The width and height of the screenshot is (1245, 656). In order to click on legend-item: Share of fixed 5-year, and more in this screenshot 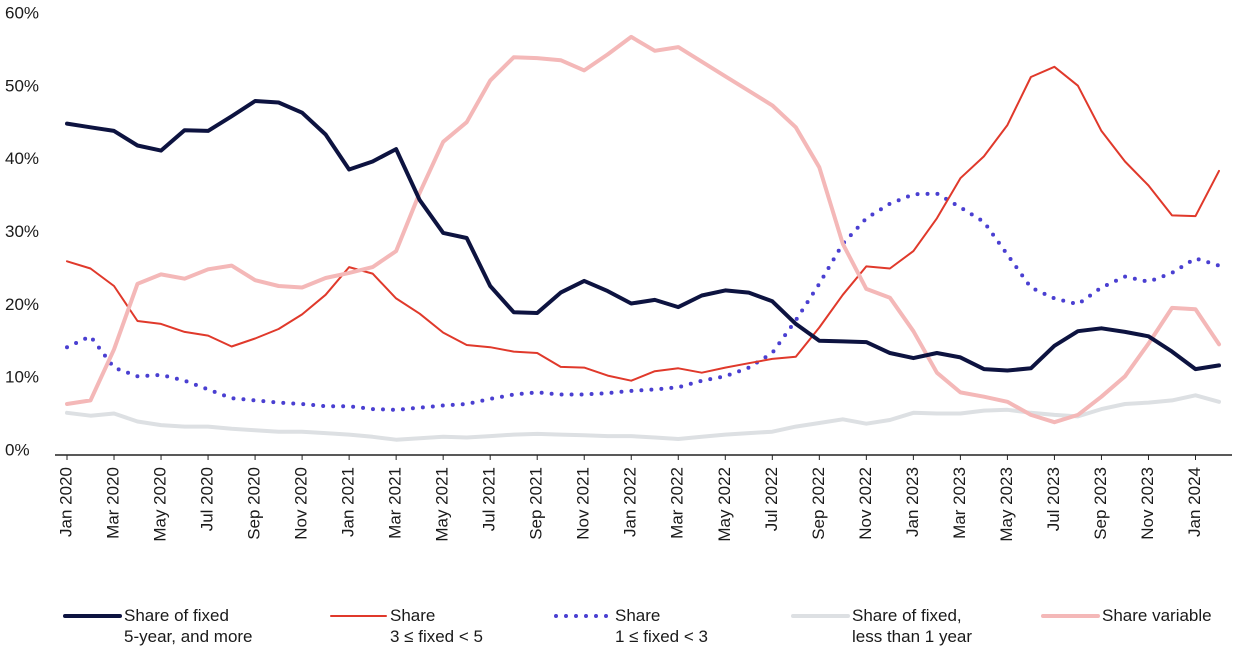, I will do `click(157, 626)`.